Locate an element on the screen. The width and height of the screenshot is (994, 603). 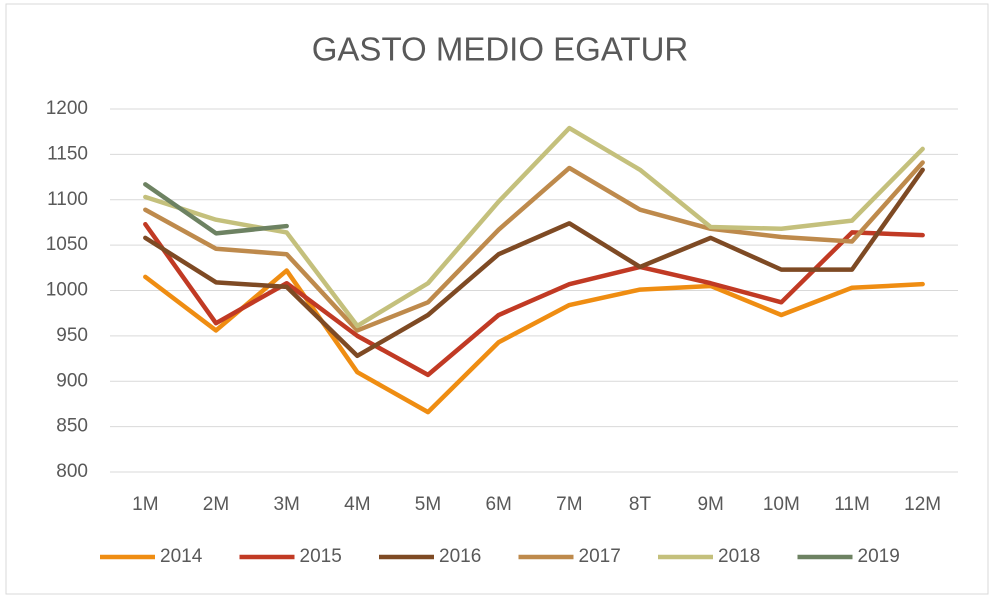
y-tick-label: 1100 is located at coordinates (67, 199).